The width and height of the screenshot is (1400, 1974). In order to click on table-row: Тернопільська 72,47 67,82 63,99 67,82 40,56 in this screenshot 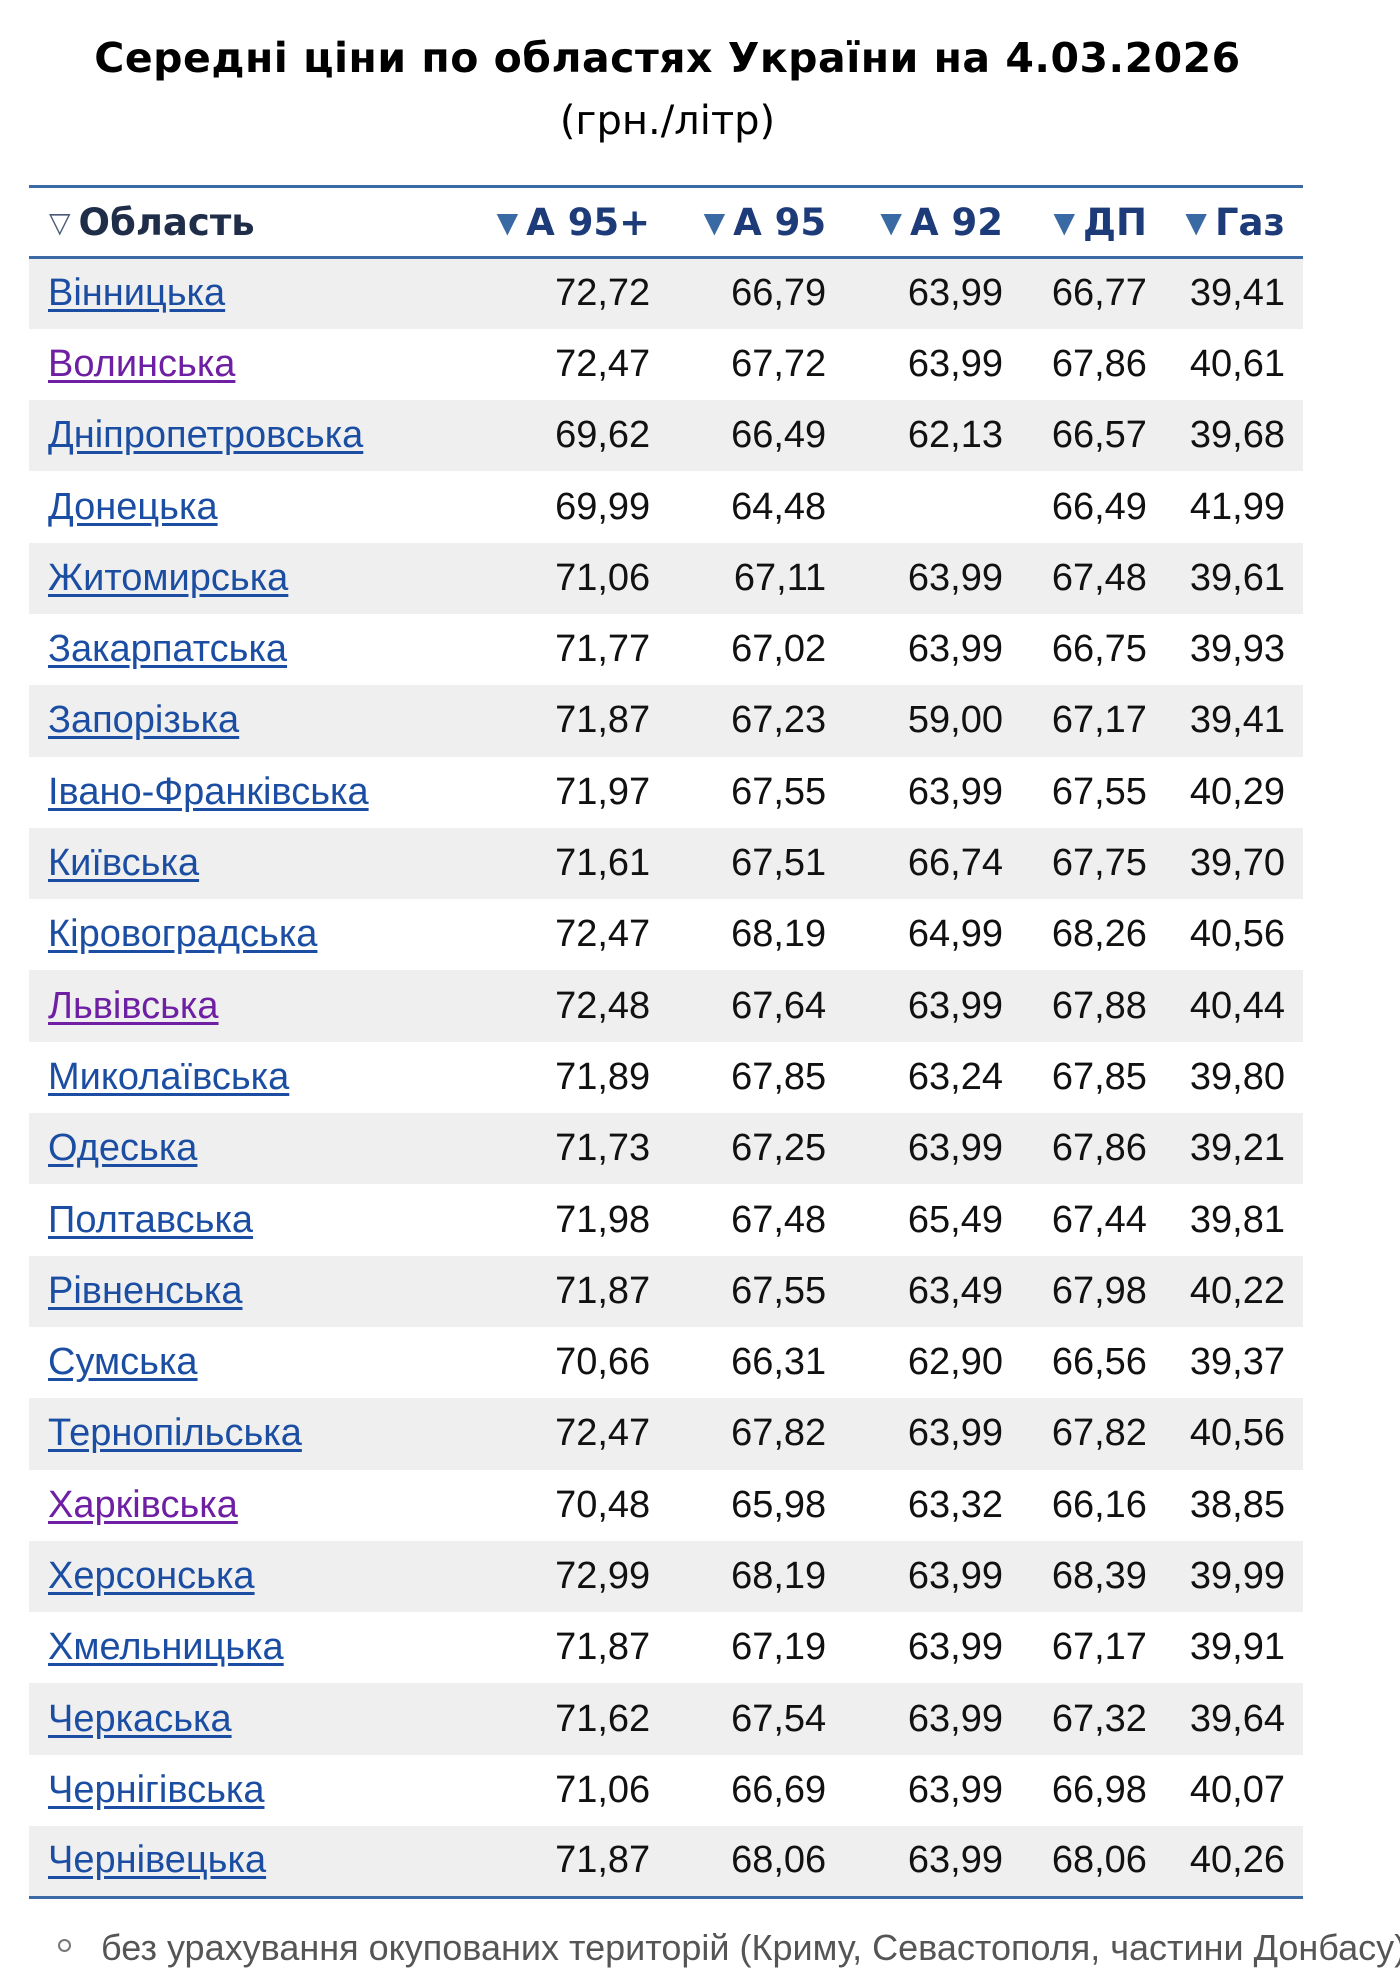, I will do `click(666, 1434)`.